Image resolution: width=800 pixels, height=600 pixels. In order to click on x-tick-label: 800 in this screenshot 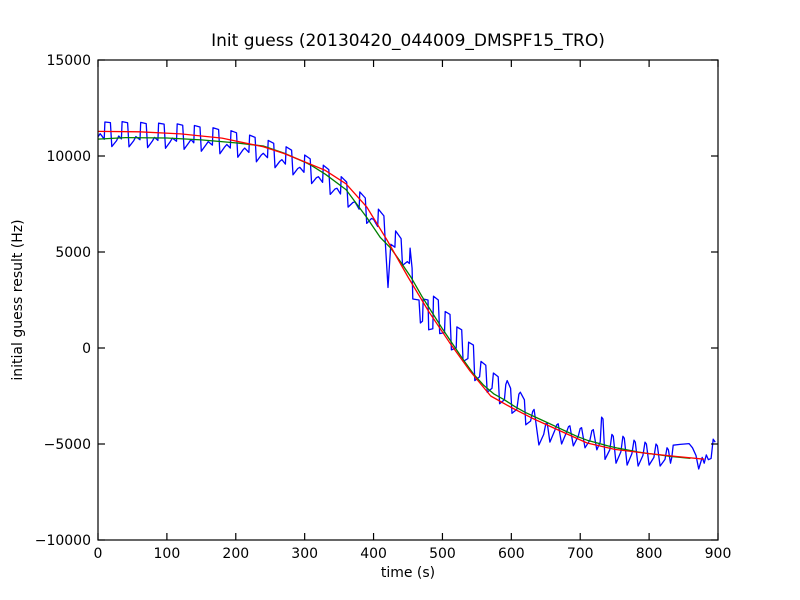, I will do `click(649, 554)`.